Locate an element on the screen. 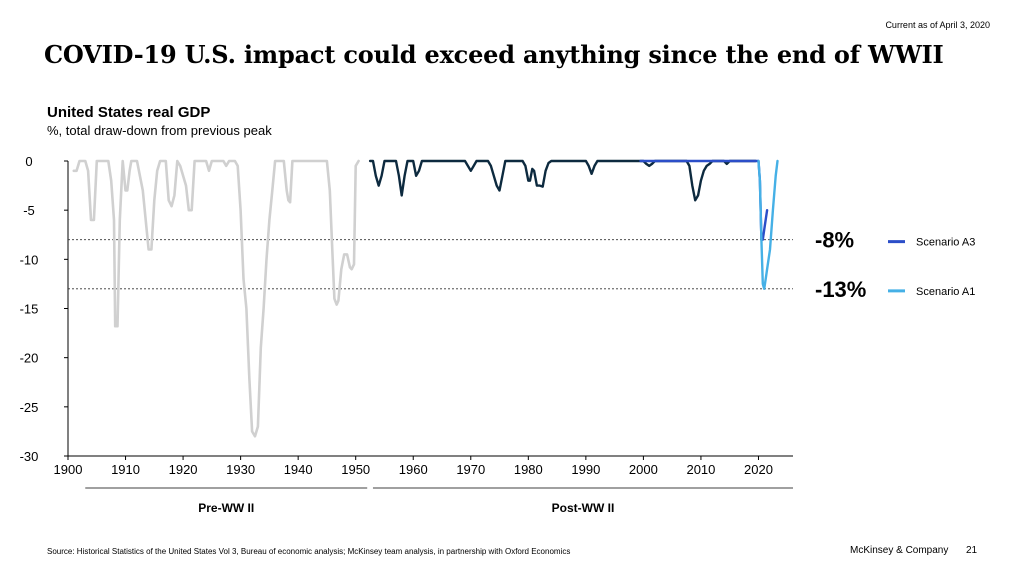 This screenshot has height=575, width=1024. x-tick-label: 1970 is located at coordinates (470, 469).